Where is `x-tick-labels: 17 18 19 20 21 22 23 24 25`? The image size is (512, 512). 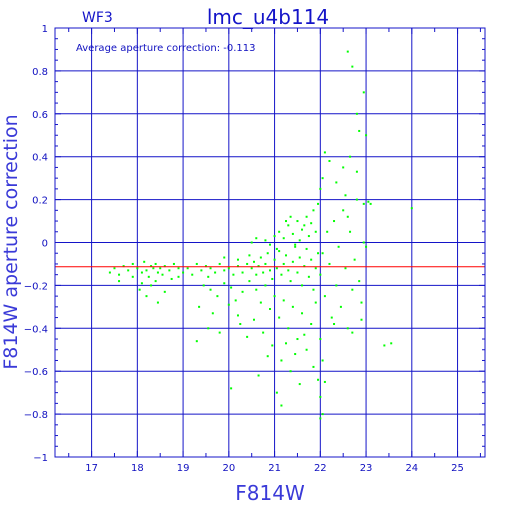
x-tick-labels: 17 18 19 20 21 22 23 24 25 is located at coordinates (274, 468).